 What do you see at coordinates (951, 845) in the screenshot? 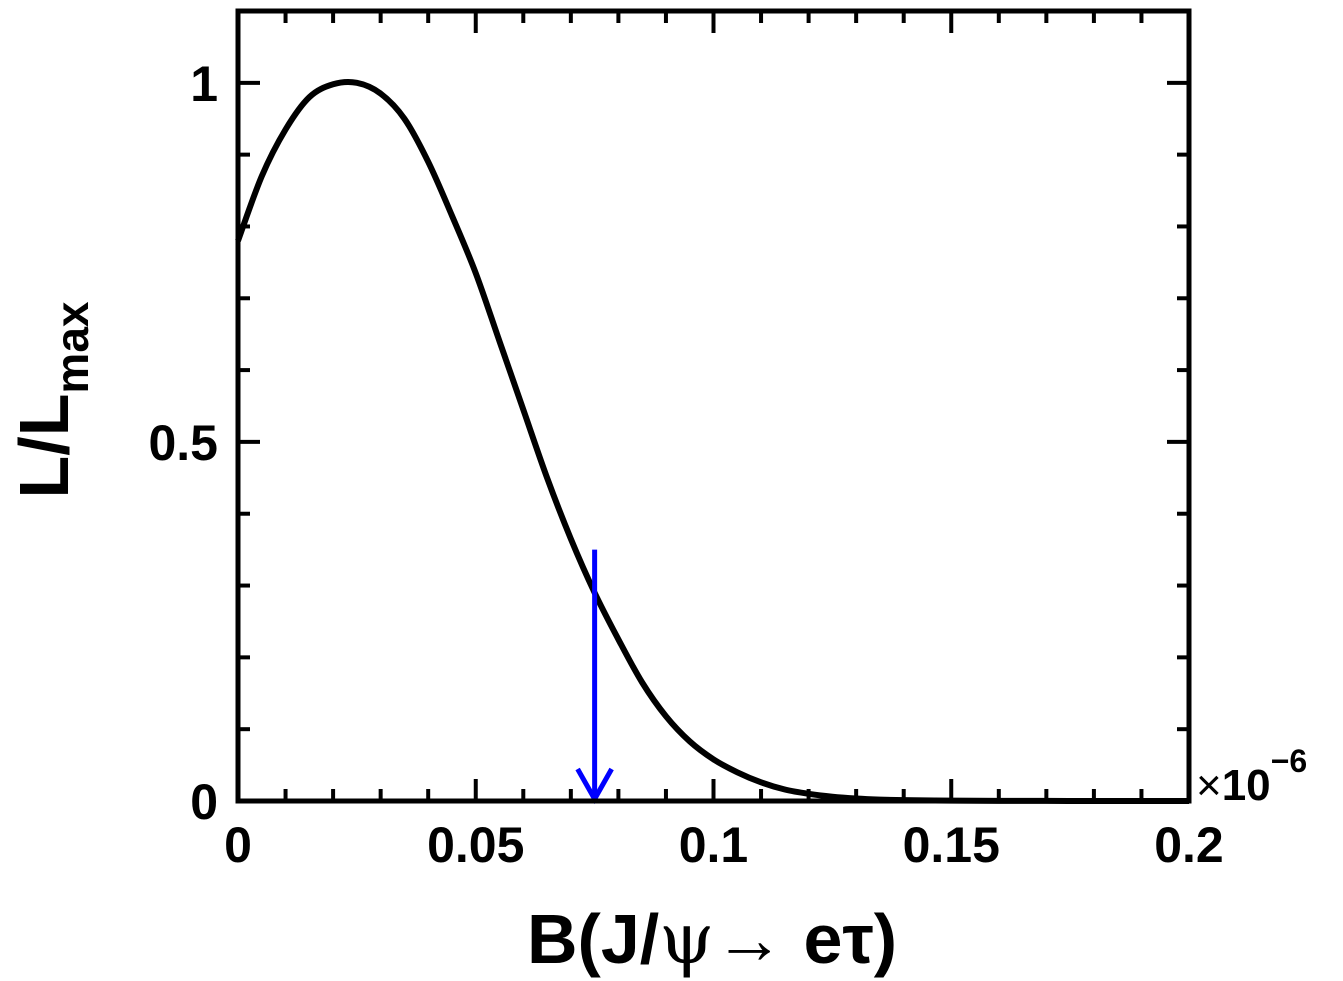
I see `x-tick-label: 0.15` at bounding box center [951, 845].